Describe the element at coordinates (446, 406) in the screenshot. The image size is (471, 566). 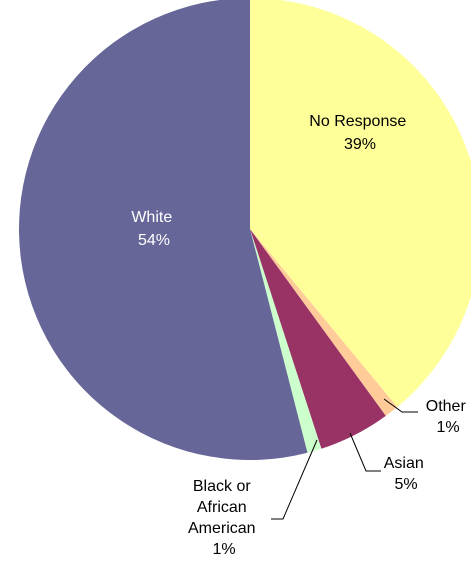
I see `data-label-other-name: Other` at that location.